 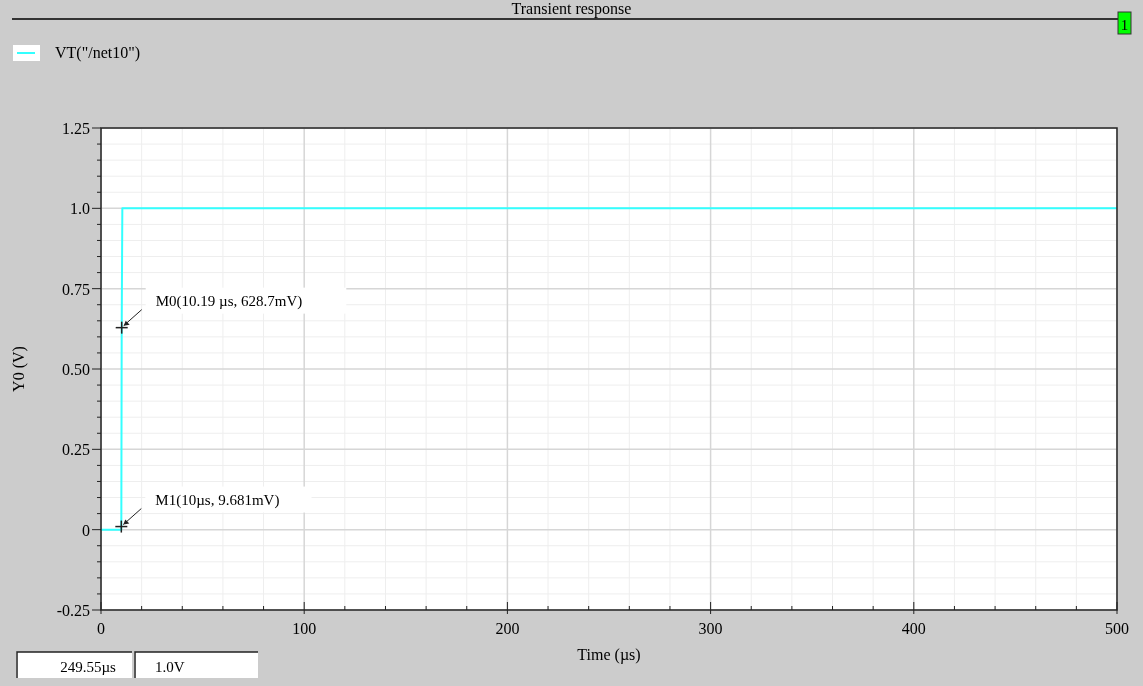 What do you see at coordinates (217, 500) in the screenshot?
I see `annotation: M1(10µs, 9.681mV)` at bounding box center [217, 500].